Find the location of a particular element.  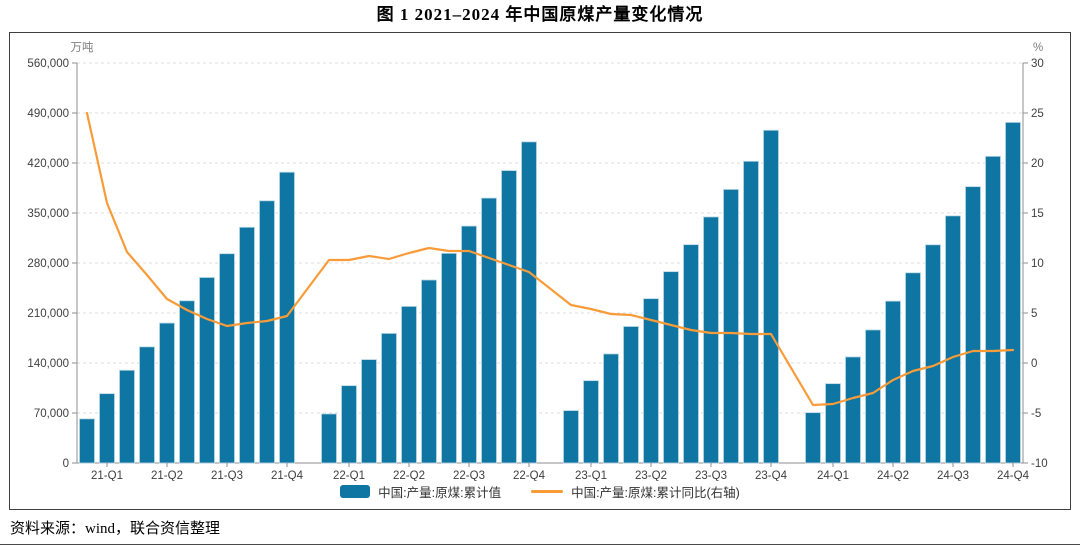

legend-item-yoy-line: 中国:产量:原煤:累计同比(右轴) is located at coordinates (635, 491).